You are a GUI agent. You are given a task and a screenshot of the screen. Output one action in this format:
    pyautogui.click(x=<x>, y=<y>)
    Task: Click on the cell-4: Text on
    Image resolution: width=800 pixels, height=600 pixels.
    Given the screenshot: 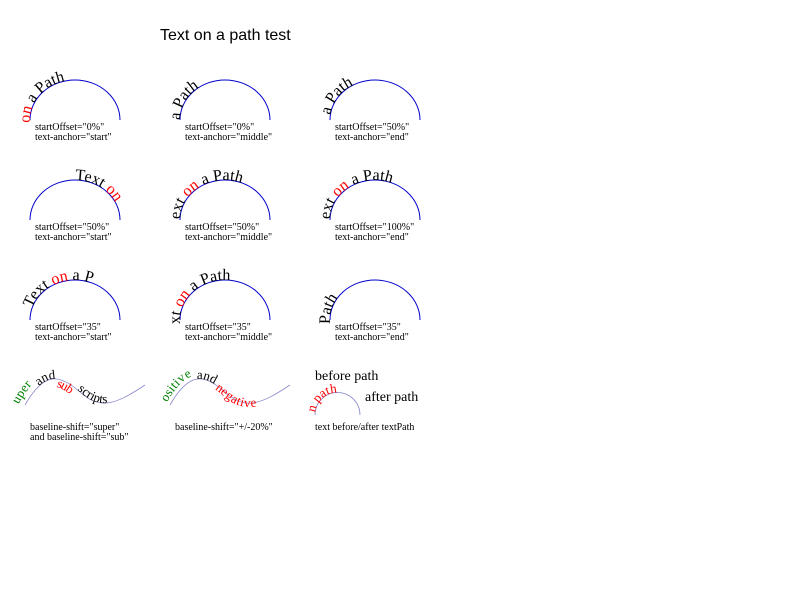 What is the action you would take?
    pyautogui.click(x=101, y=186)
    